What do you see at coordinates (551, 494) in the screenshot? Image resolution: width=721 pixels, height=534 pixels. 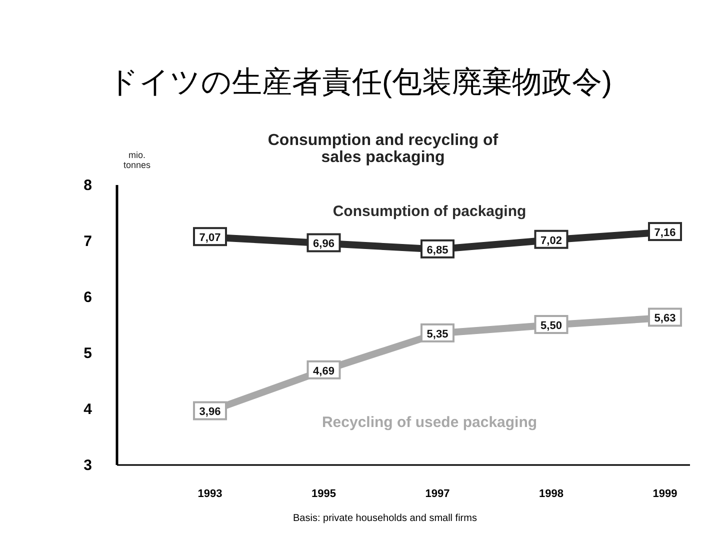 I see `x-tick-label: 1998` at bounding box center [551, 494].